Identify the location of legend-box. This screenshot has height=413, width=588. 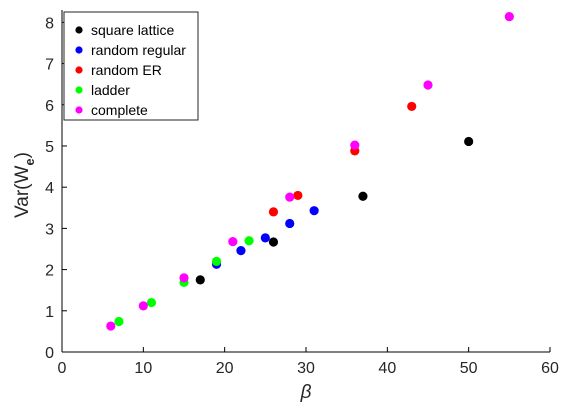
(131, 66).